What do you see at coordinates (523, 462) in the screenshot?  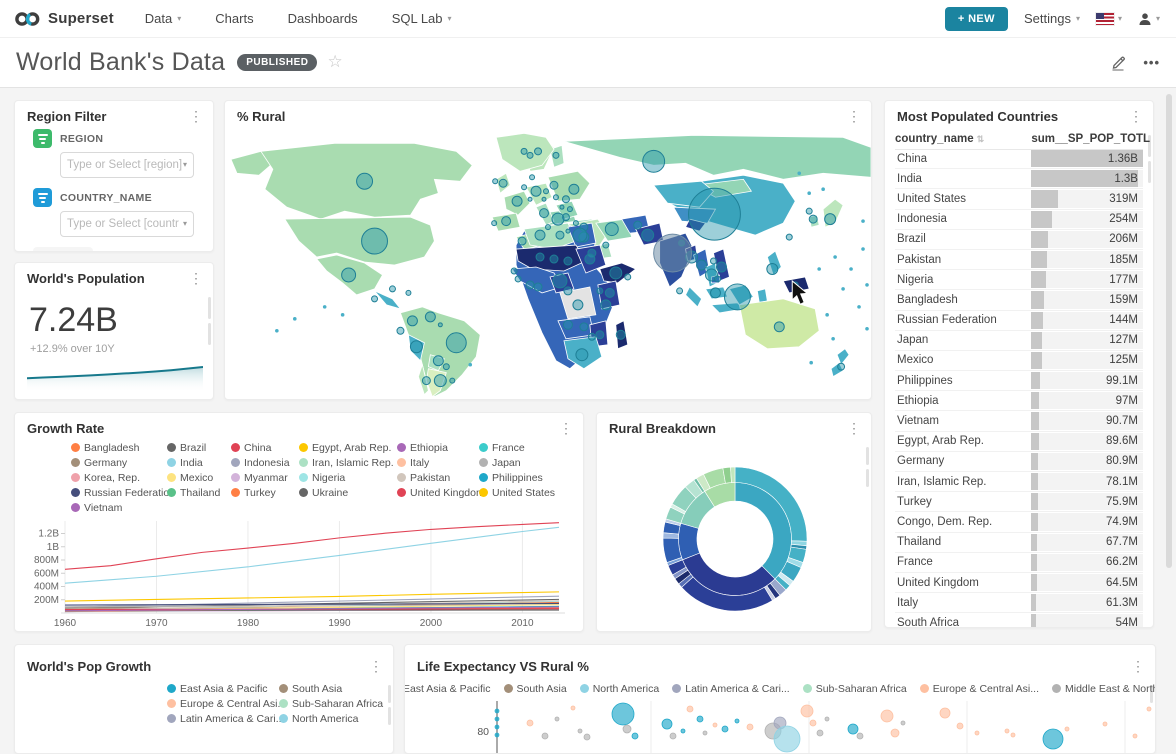 I see `legend-item-japan: Japan` at bounding box center [523, 462].